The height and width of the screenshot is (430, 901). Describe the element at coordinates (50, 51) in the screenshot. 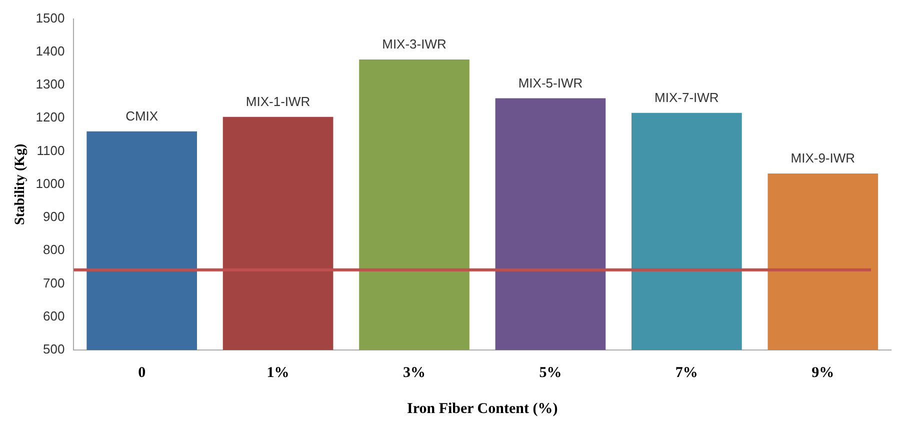

I see `y-tick-label: 1400` at that location.